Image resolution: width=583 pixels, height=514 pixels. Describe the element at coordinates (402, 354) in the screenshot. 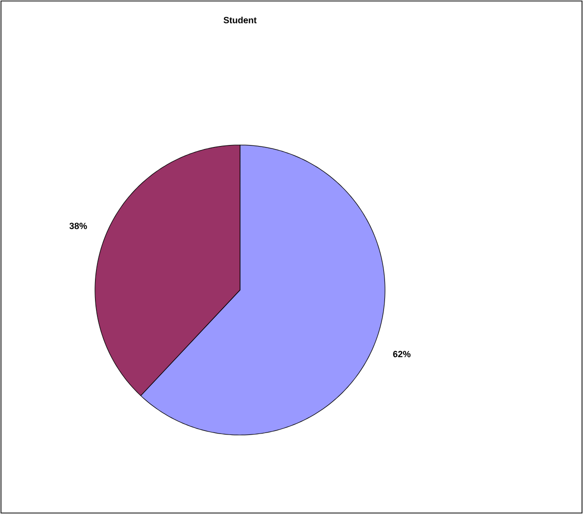

I see `data-label: 62%` at that location.